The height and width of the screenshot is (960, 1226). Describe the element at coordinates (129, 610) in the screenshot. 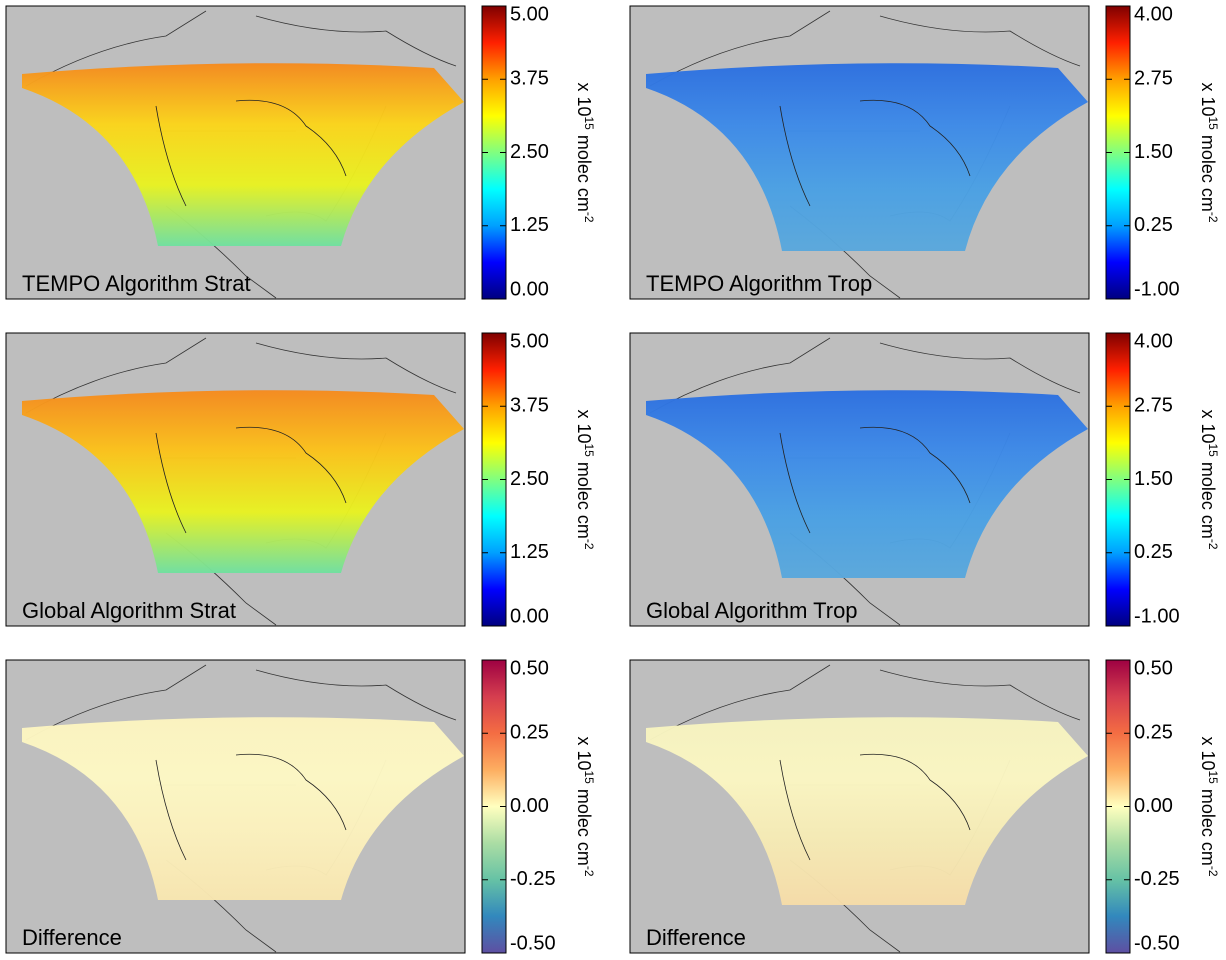

I see `panel-title: Global Algorithm Strat` at that location.